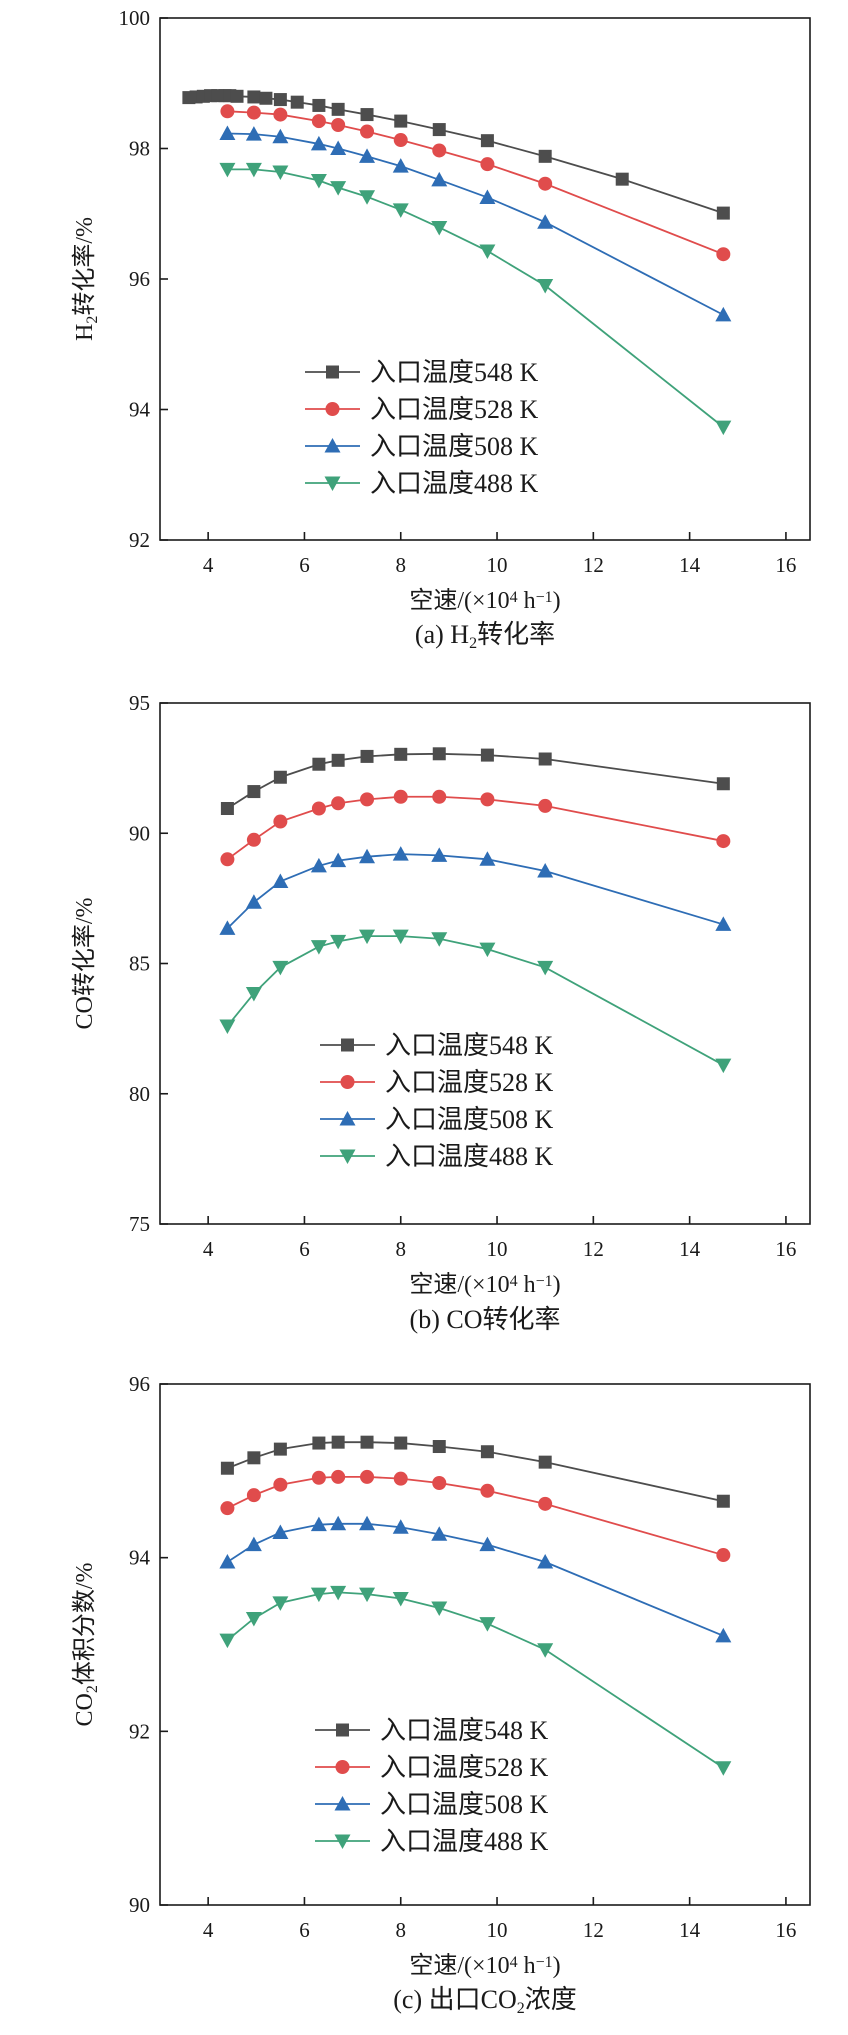  I want to click on y-axis-label: CO转化率/%, so click(84, 963).